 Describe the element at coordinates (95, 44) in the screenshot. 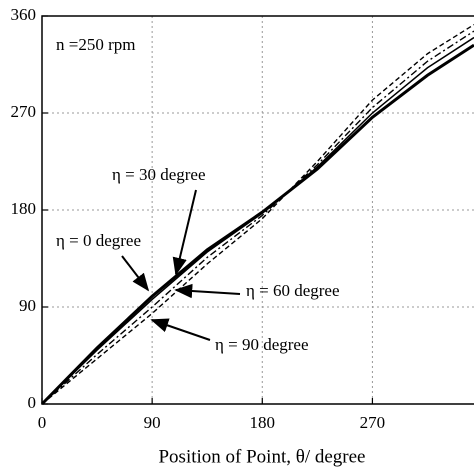

I see `annotation: n =250 rpm` at that location.